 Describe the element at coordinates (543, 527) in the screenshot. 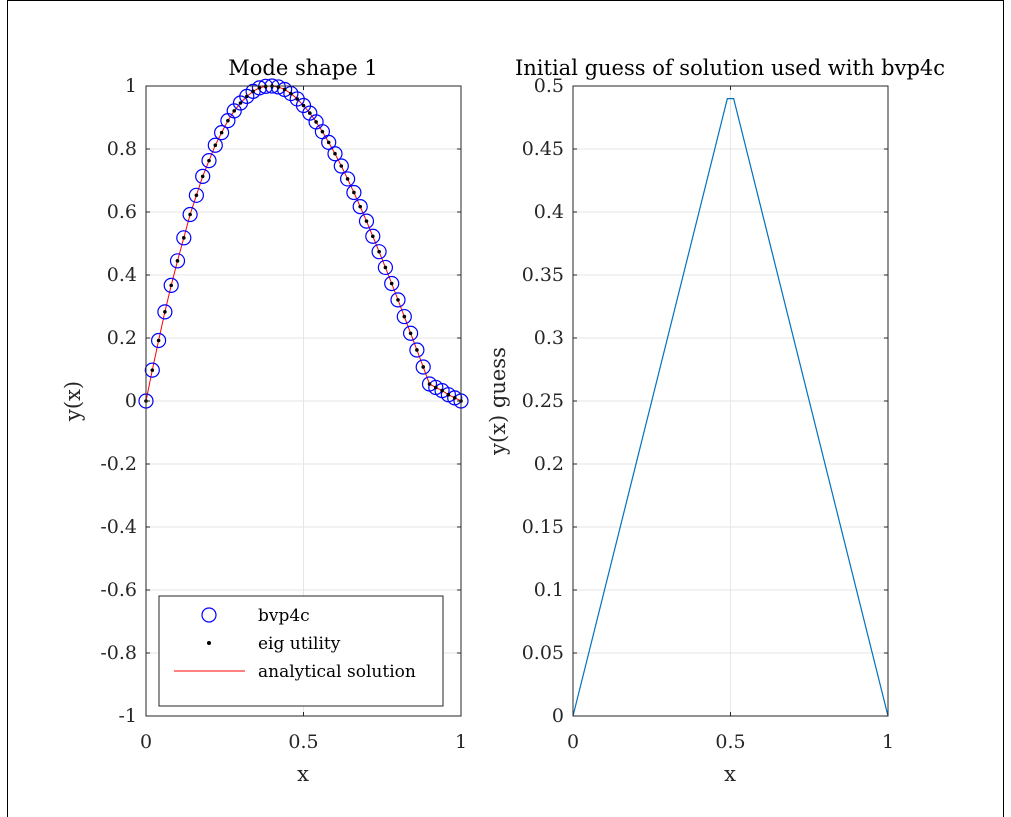

I see `y-tick-label: 0.15` at that location.